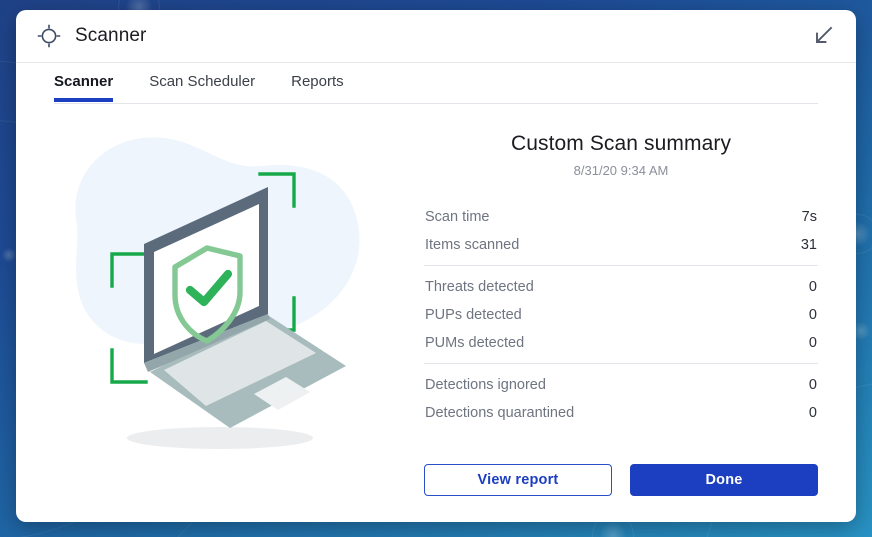  What do you see at coordinates (621, 493) in the screenshot?
I see `button-row: View report Done` at bounding box center [621, 493].